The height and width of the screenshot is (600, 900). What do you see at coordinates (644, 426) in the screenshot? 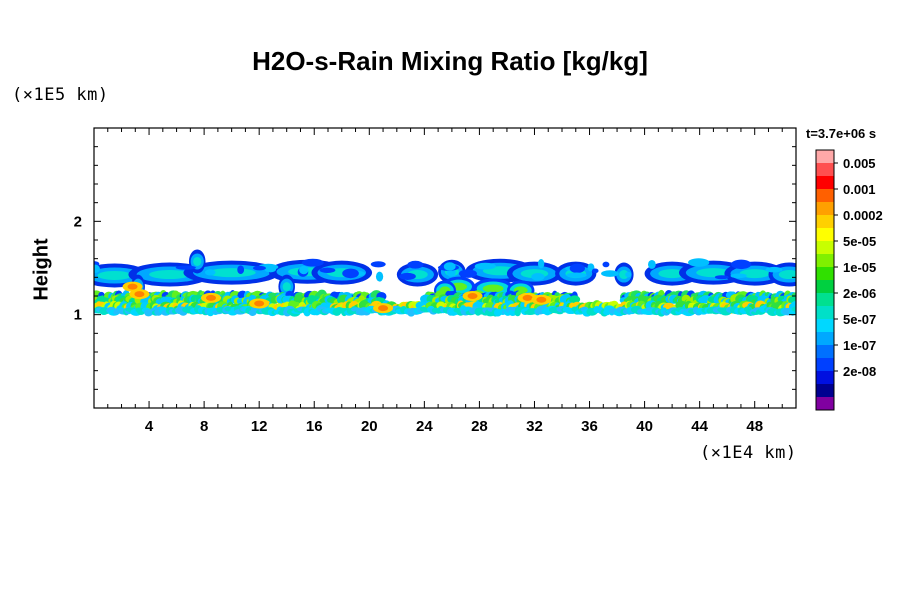
I see `x-tick-label: 40` at bounding box center [644, 426].